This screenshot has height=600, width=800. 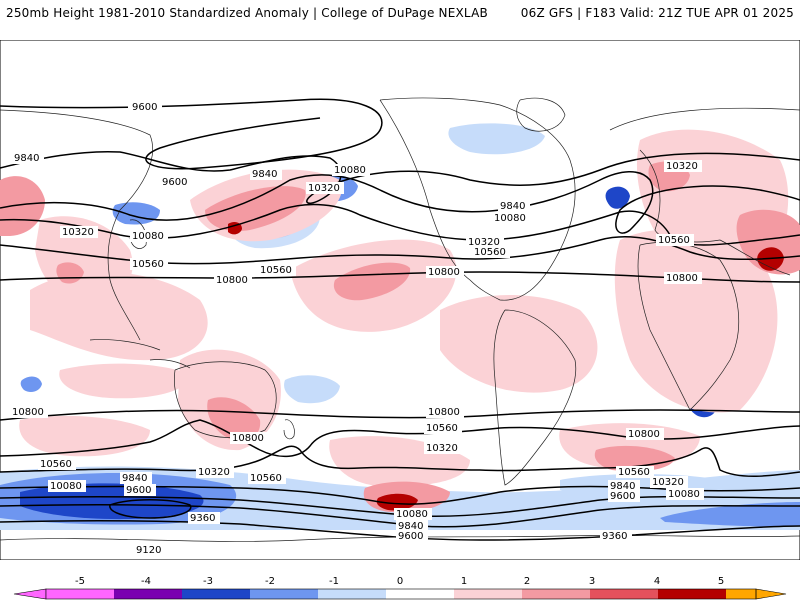 I want to click on americas-pink, so click(x=519, y=344).